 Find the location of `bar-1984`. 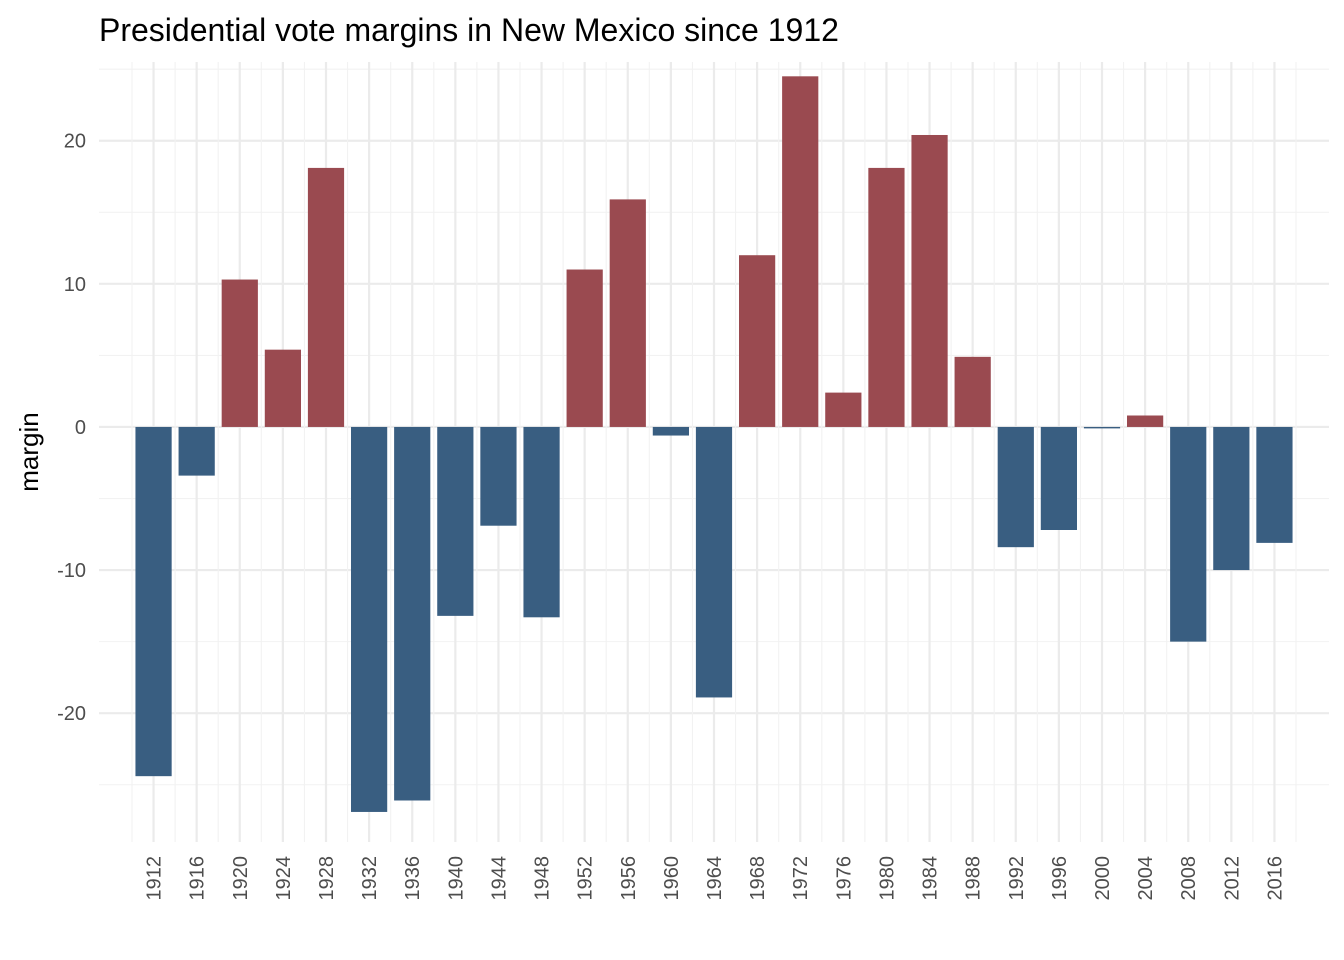

bar-1984 is located at coordinates (929, 280).